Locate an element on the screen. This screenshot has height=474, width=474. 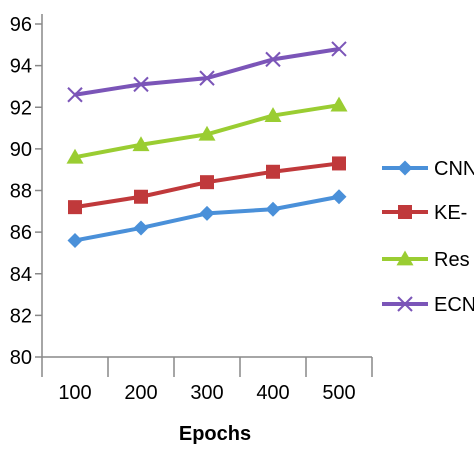
series-cnn is located at coordinates (207, 218).